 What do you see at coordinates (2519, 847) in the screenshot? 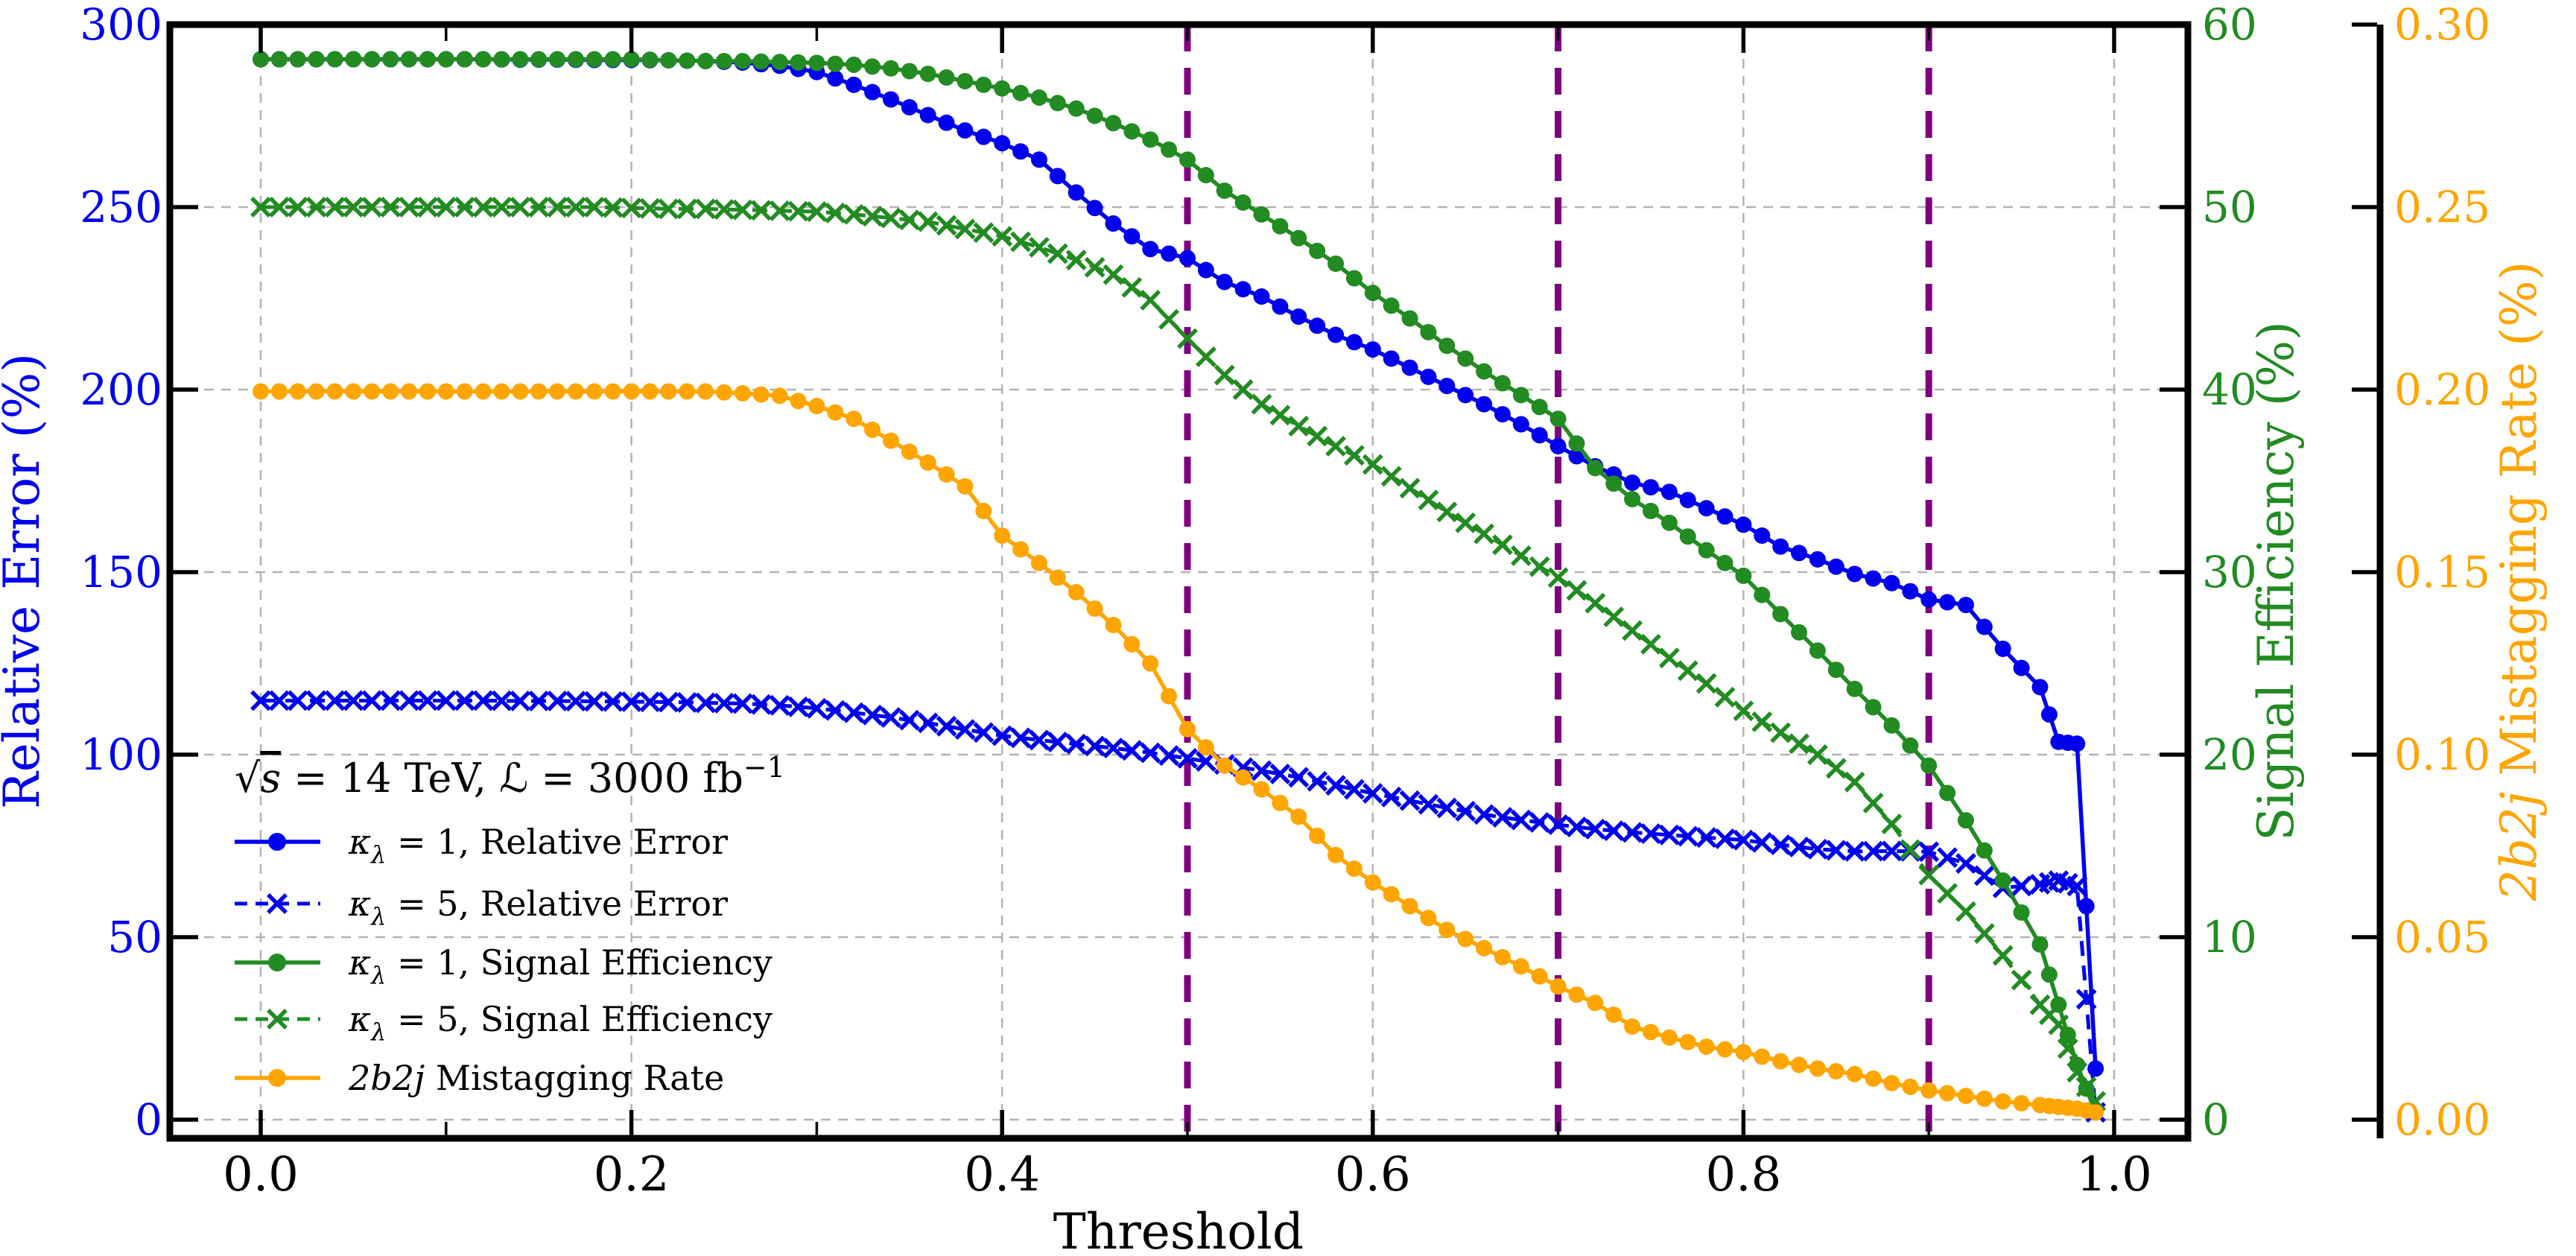
I see `mistag-label-italic-part: 2b2j` at bounding box center [2519, 847].